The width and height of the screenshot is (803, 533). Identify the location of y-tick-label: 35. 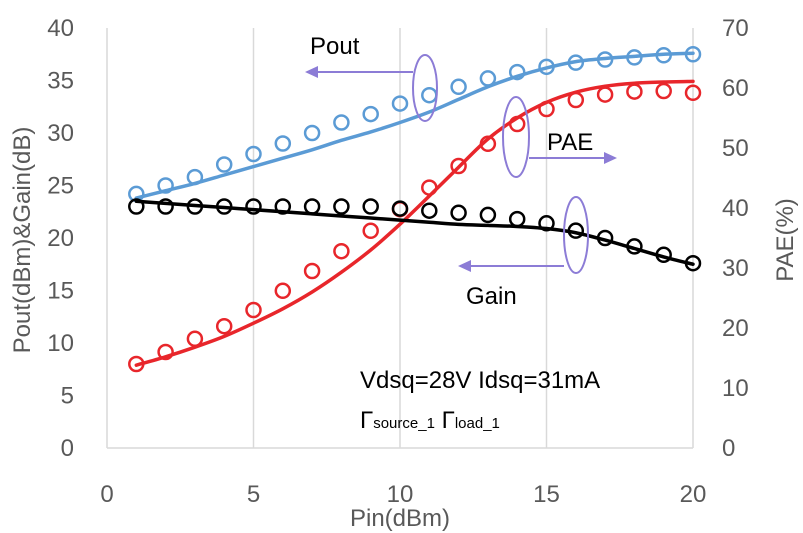
(60, 81).